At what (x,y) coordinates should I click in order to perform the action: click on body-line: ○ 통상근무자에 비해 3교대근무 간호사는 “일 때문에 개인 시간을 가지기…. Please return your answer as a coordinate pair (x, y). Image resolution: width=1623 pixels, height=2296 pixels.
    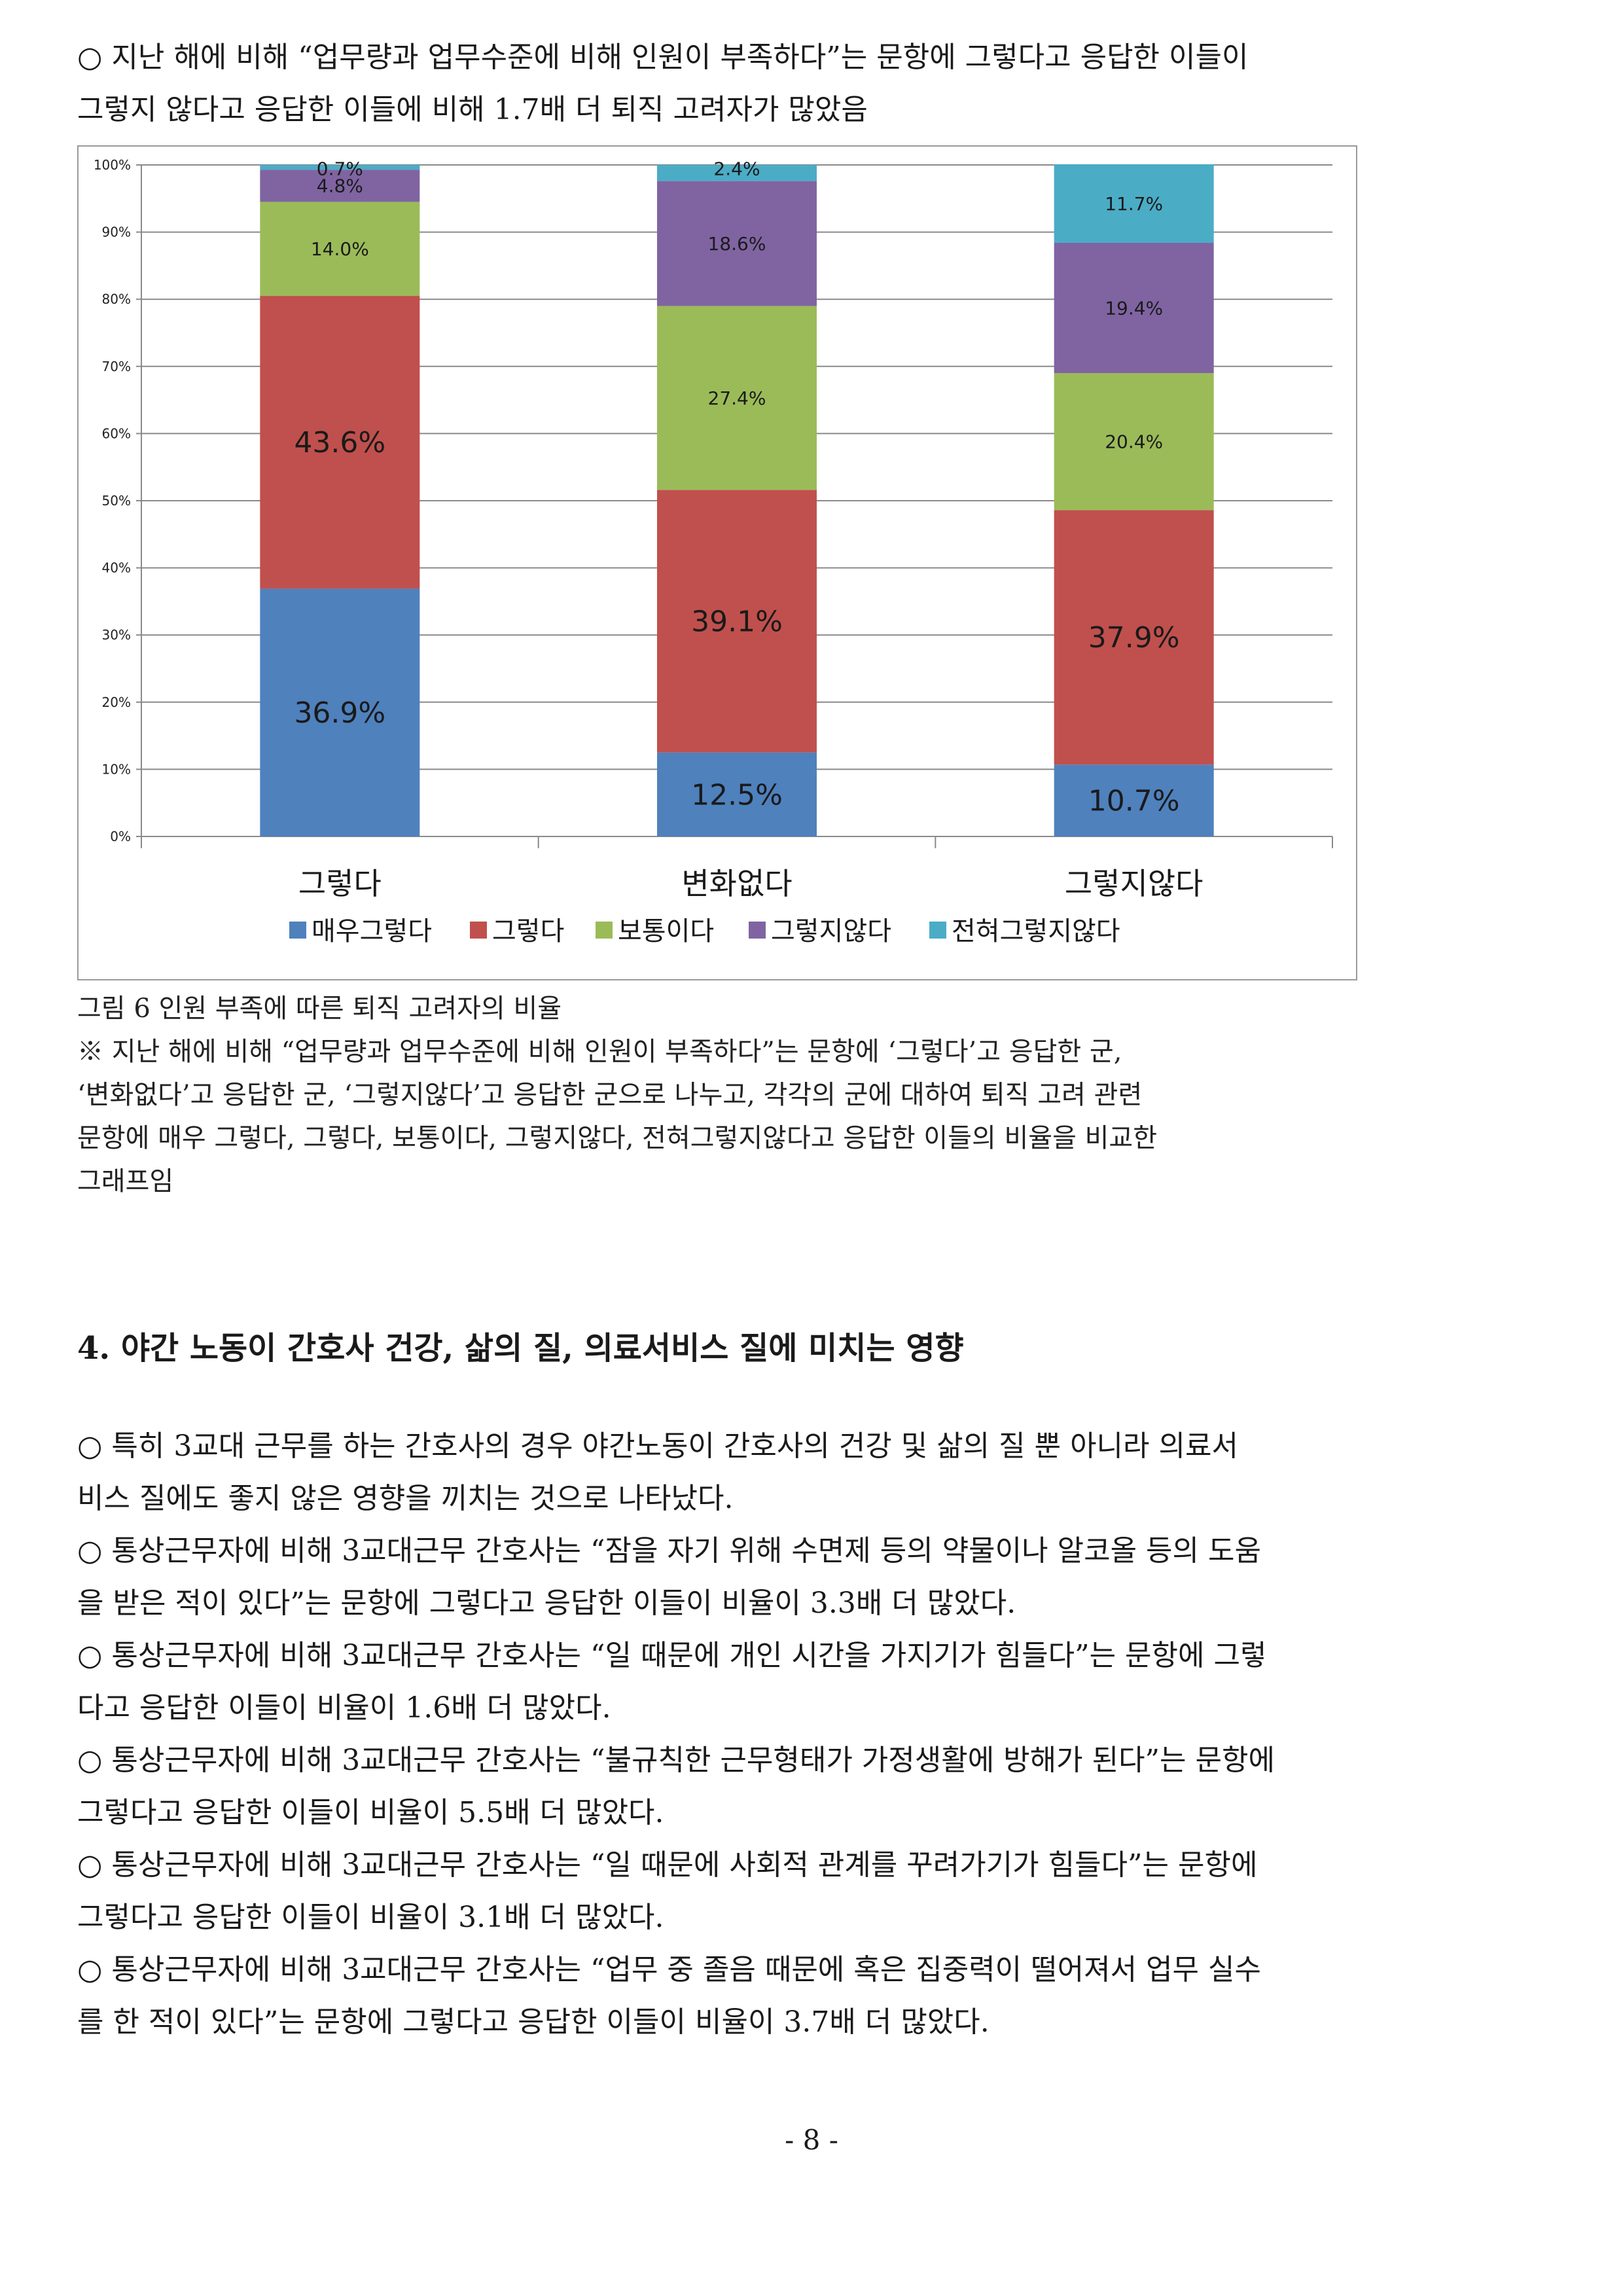
    Looking at the image, I should click on (672, 1655).